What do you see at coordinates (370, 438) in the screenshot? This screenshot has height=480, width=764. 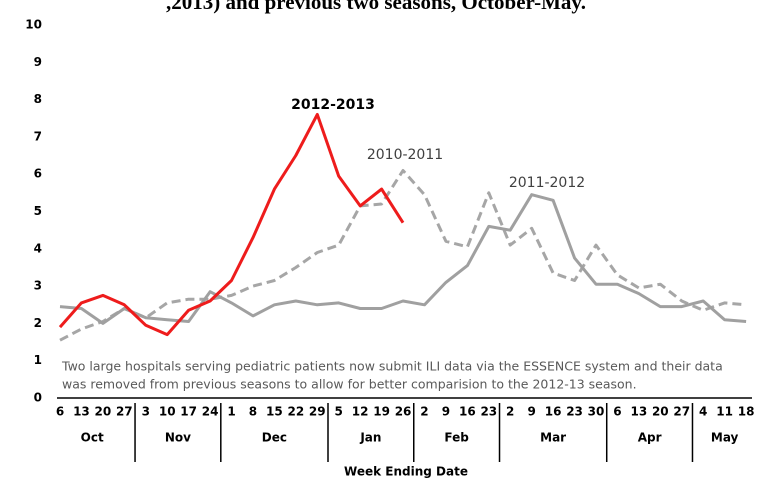 I see `month-label: Jan` at bounding box center [370, 438].